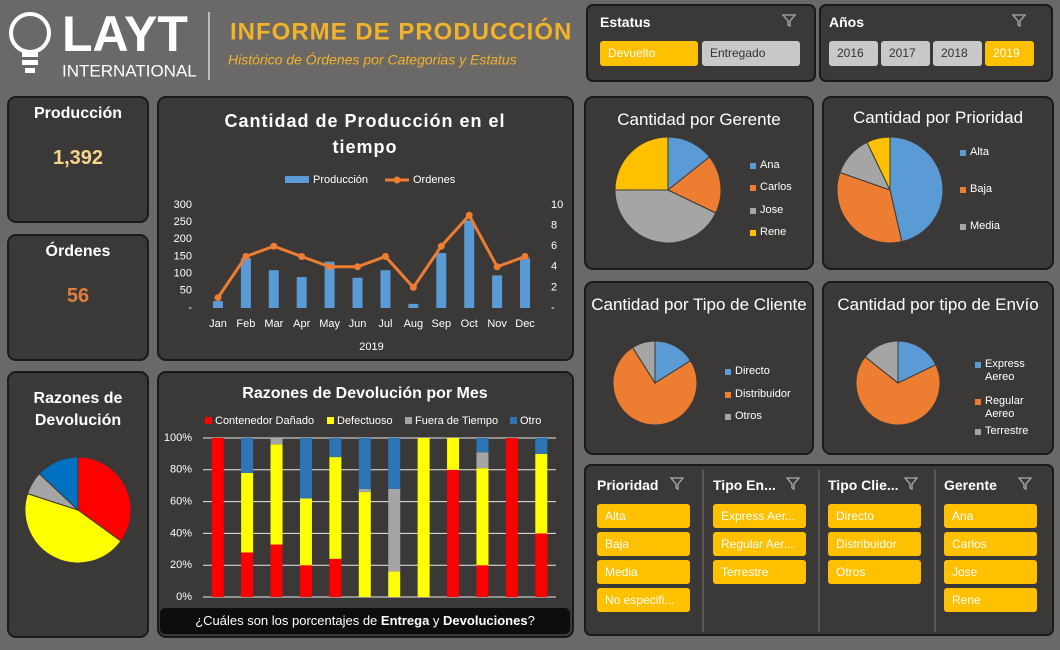  I want to click on legend-label: Directo, so click(752, 371).